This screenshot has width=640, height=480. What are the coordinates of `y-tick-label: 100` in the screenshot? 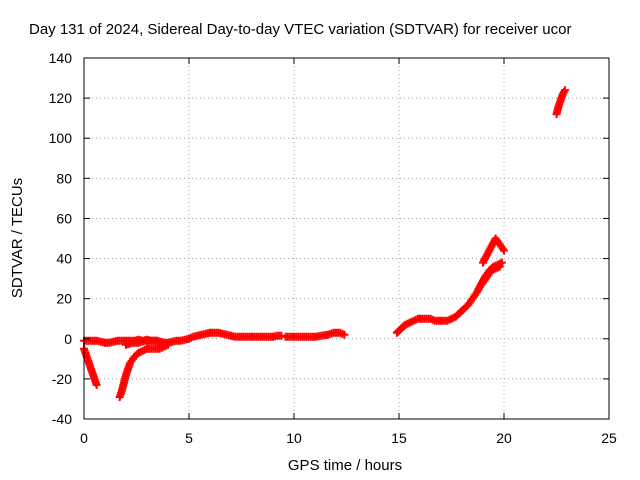 It's located at (61, 138).